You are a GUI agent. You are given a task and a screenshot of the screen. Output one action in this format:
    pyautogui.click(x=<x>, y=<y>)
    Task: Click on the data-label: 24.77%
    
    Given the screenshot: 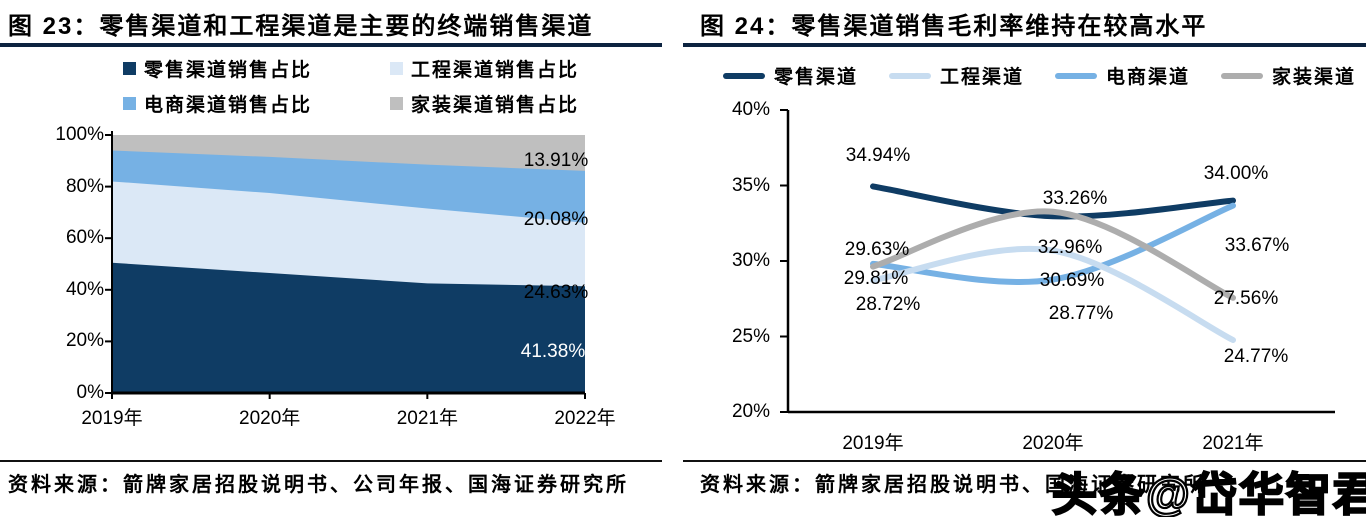 What is the action you would take?
    pyautogui.click(x=1256, y=356)
    